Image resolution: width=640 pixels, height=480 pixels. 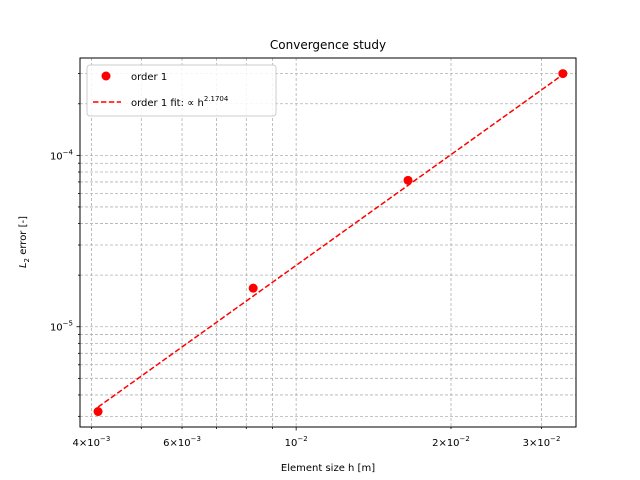 What do you see at coordinates (24, 242) in the screenshot?
I see `y-axis-label: L2 error [-]` at bounding box center [24, 242].